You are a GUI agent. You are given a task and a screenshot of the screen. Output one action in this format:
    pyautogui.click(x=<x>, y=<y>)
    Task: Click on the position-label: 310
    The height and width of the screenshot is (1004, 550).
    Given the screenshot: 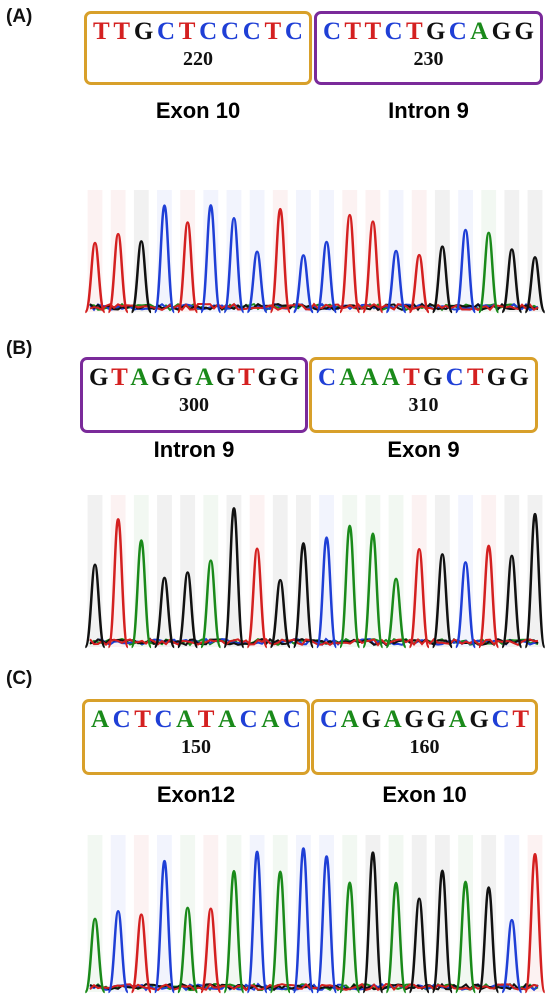 What is the action you would take?
    pyautogui.click(x=423, y=405)
    